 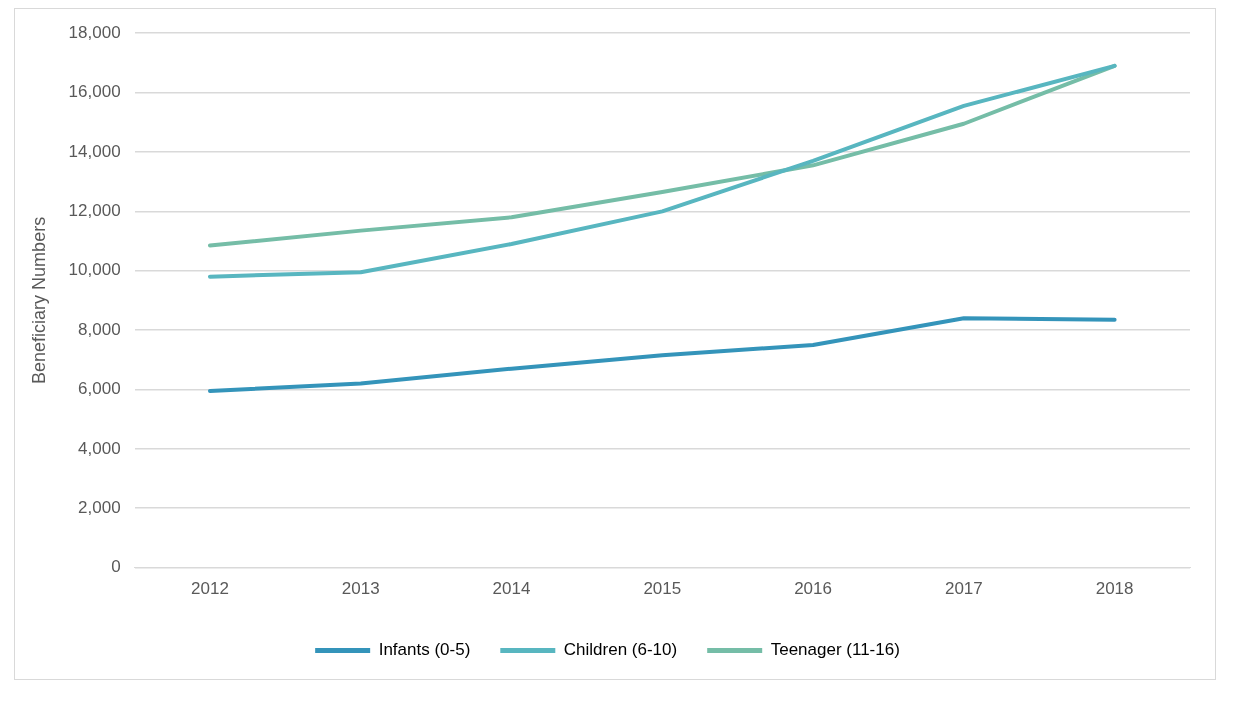 I want to click on y-tick-label: 8,000, so click(x=99, y=329).